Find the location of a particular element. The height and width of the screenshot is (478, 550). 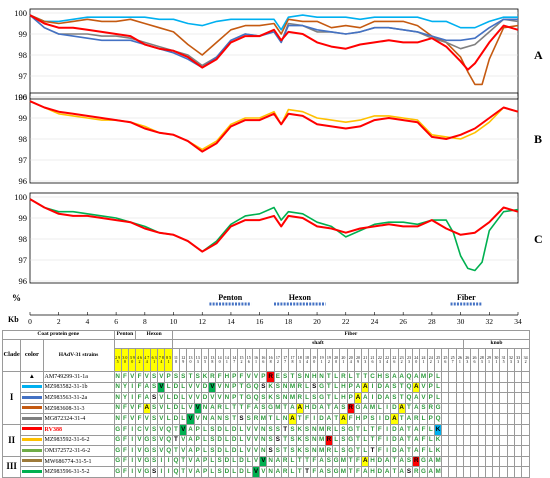

position-label: 7 8 4 is located at coordinates (161, 360).